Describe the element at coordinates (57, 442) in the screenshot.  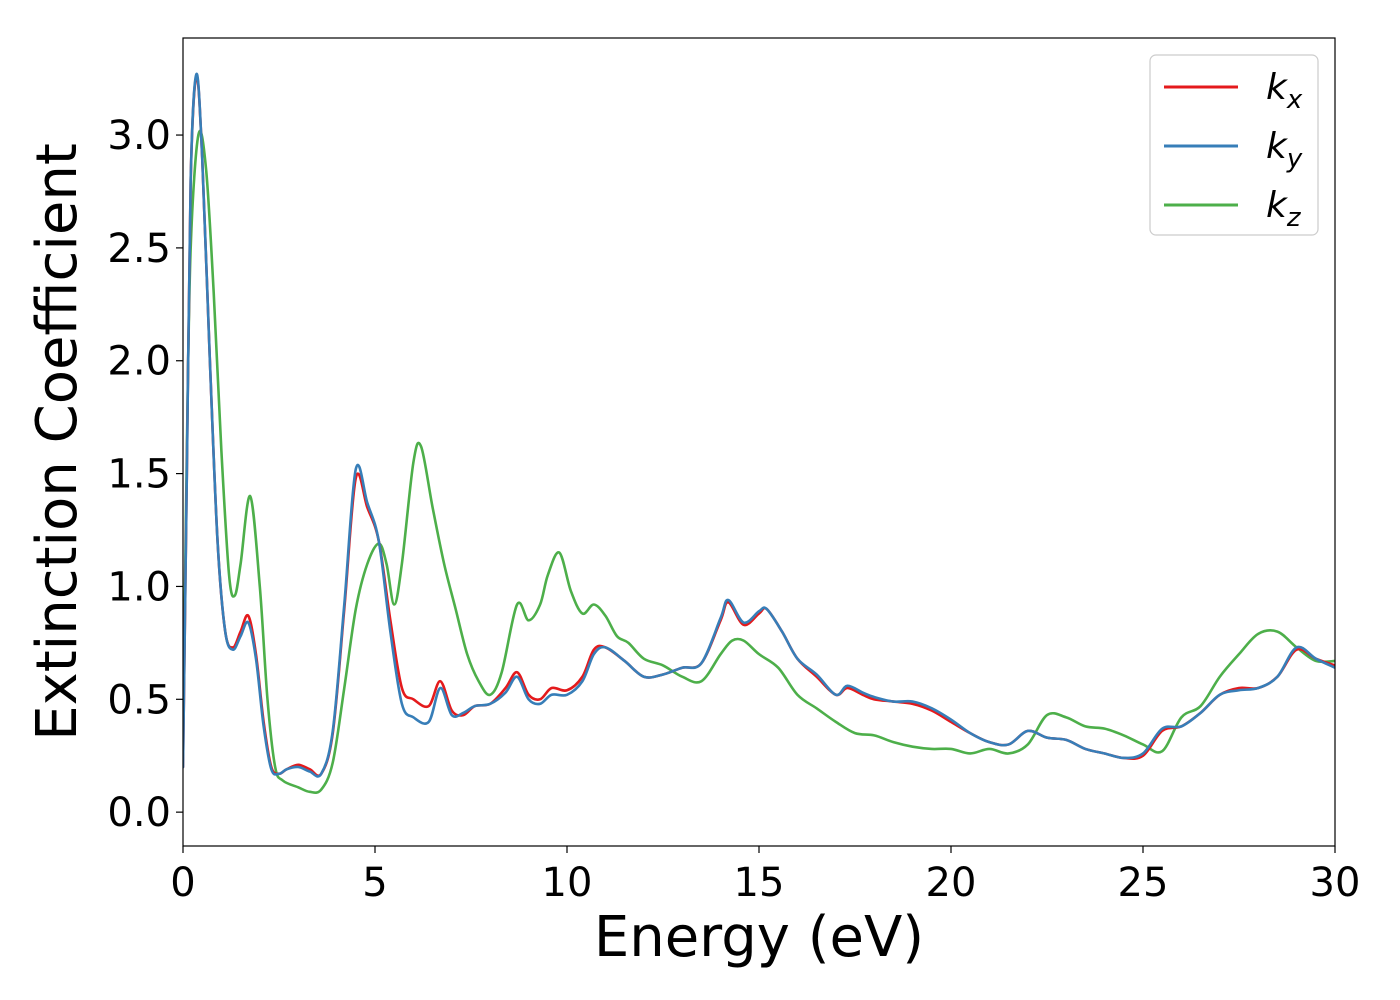
I see `y-axis-label: Extinction Coefficient` at that location.